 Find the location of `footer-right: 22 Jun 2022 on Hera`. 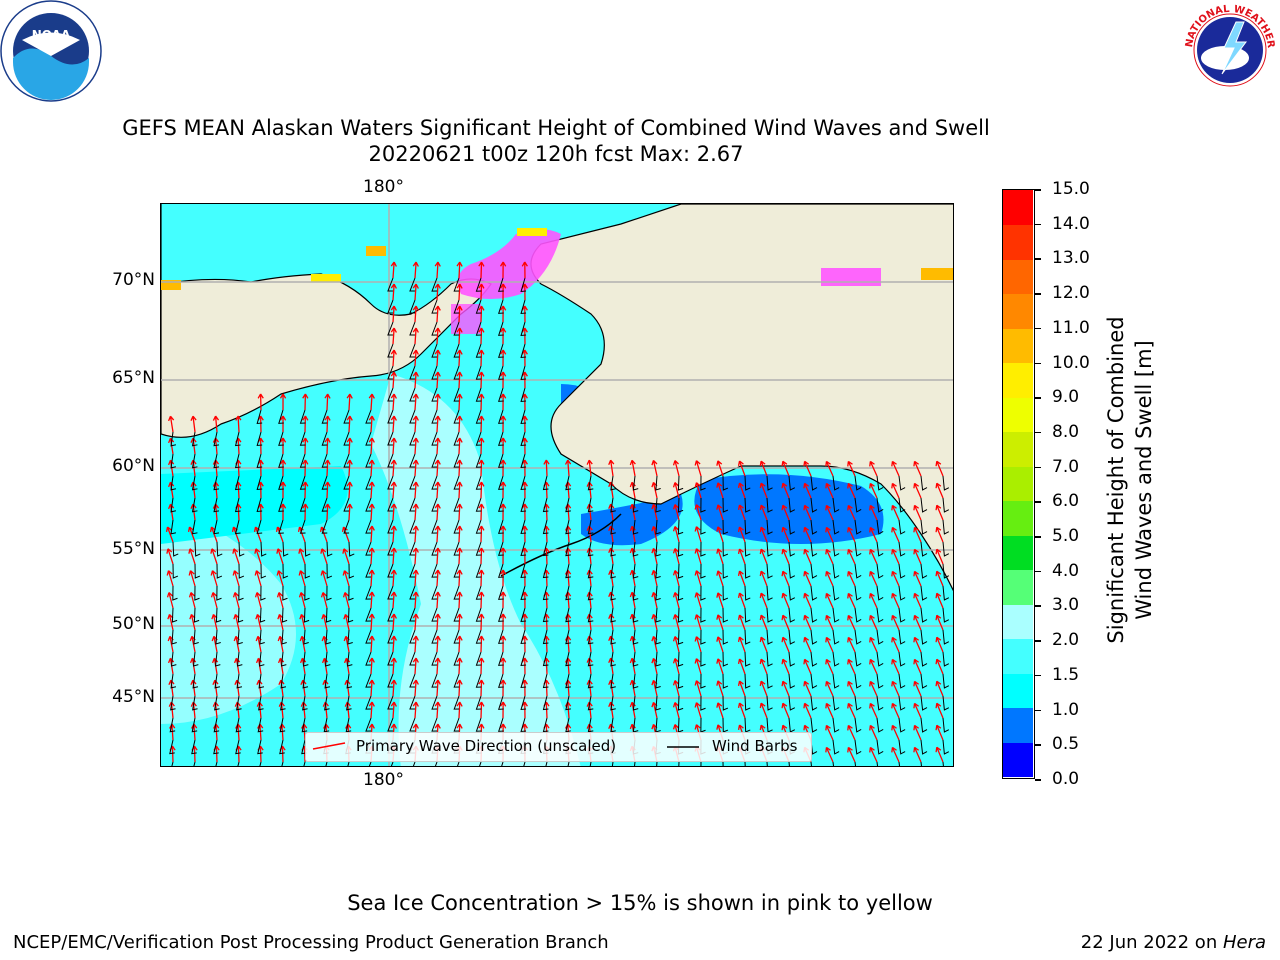

footer-right: 22 Jun 2022 on Hera is located at coordinates (1173, 942).